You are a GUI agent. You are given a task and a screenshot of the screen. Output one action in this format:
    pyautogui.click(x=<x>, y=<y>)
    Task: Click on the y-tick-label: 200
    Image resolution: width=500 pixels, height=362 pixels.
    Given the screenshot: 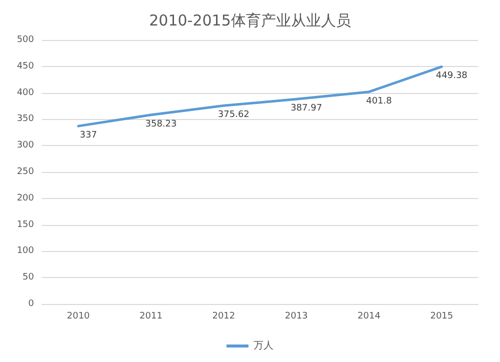 What is the action you would take?
    pyautogui.click(x=25, y=198)
    